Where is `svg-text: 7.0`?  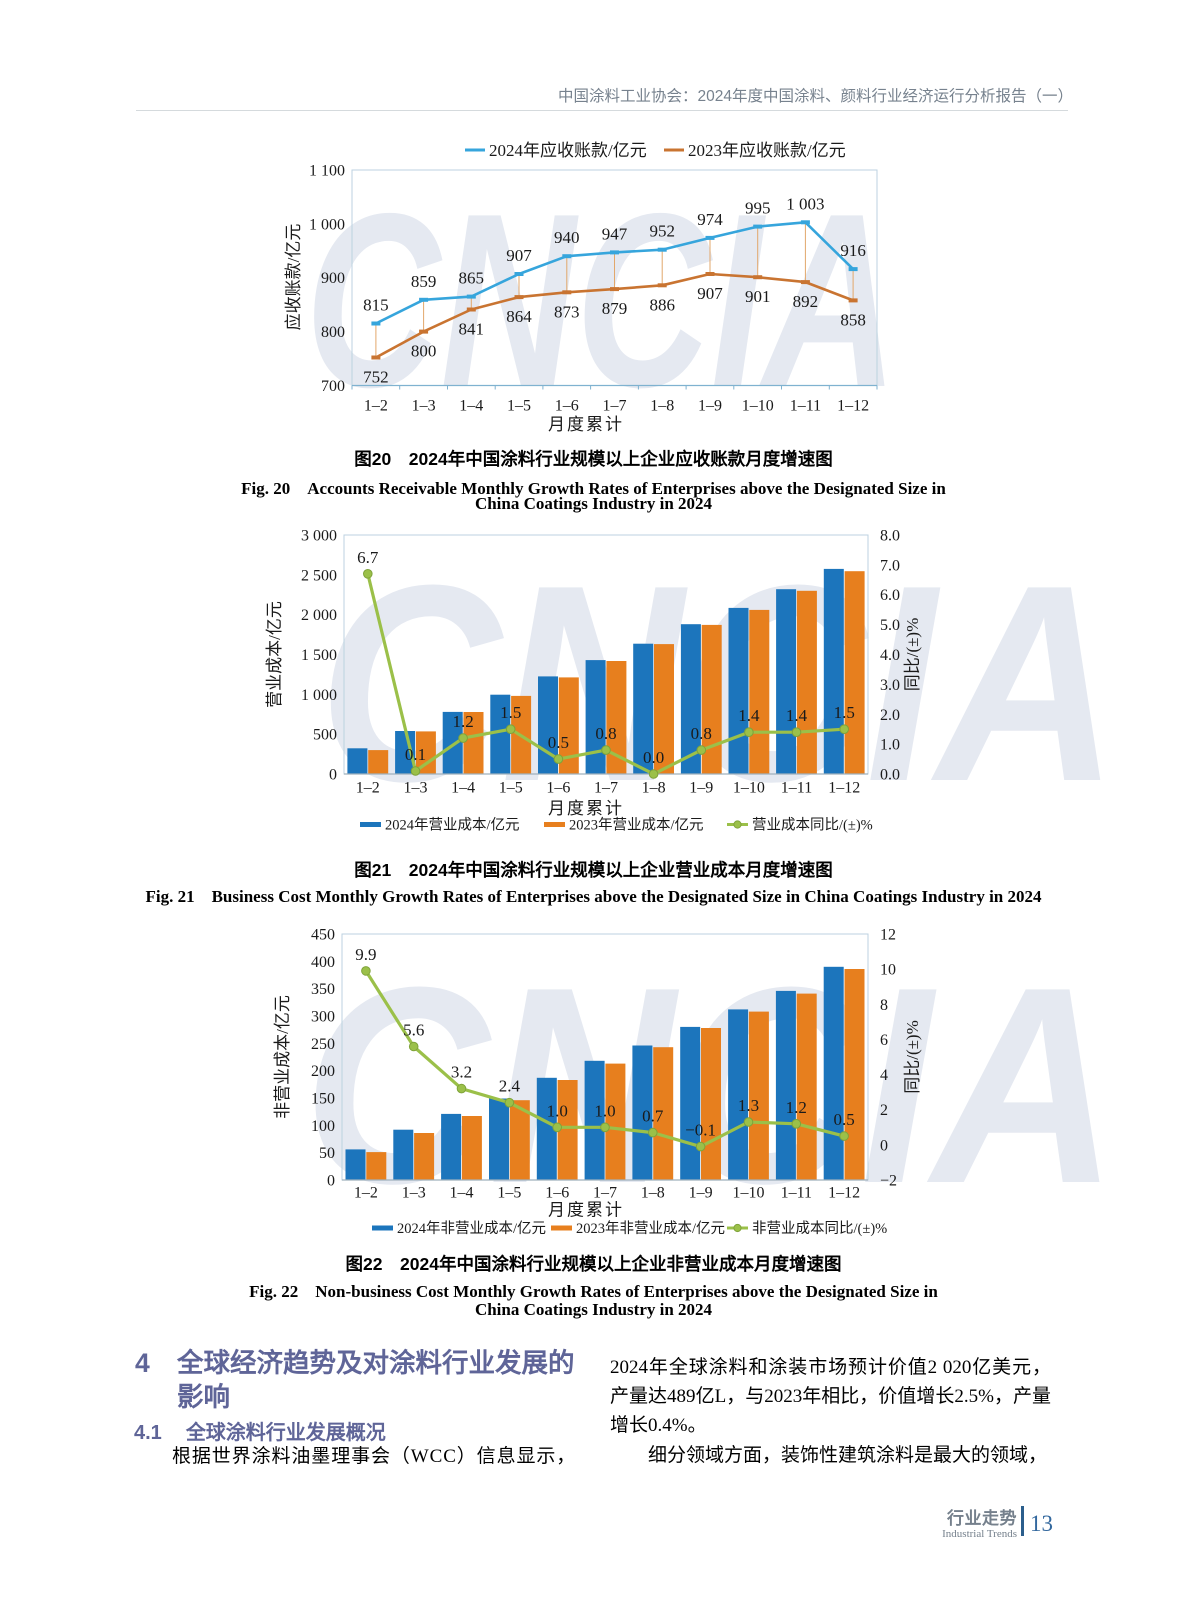 svg-text: 7.0 is located at coordinates (890, 565).